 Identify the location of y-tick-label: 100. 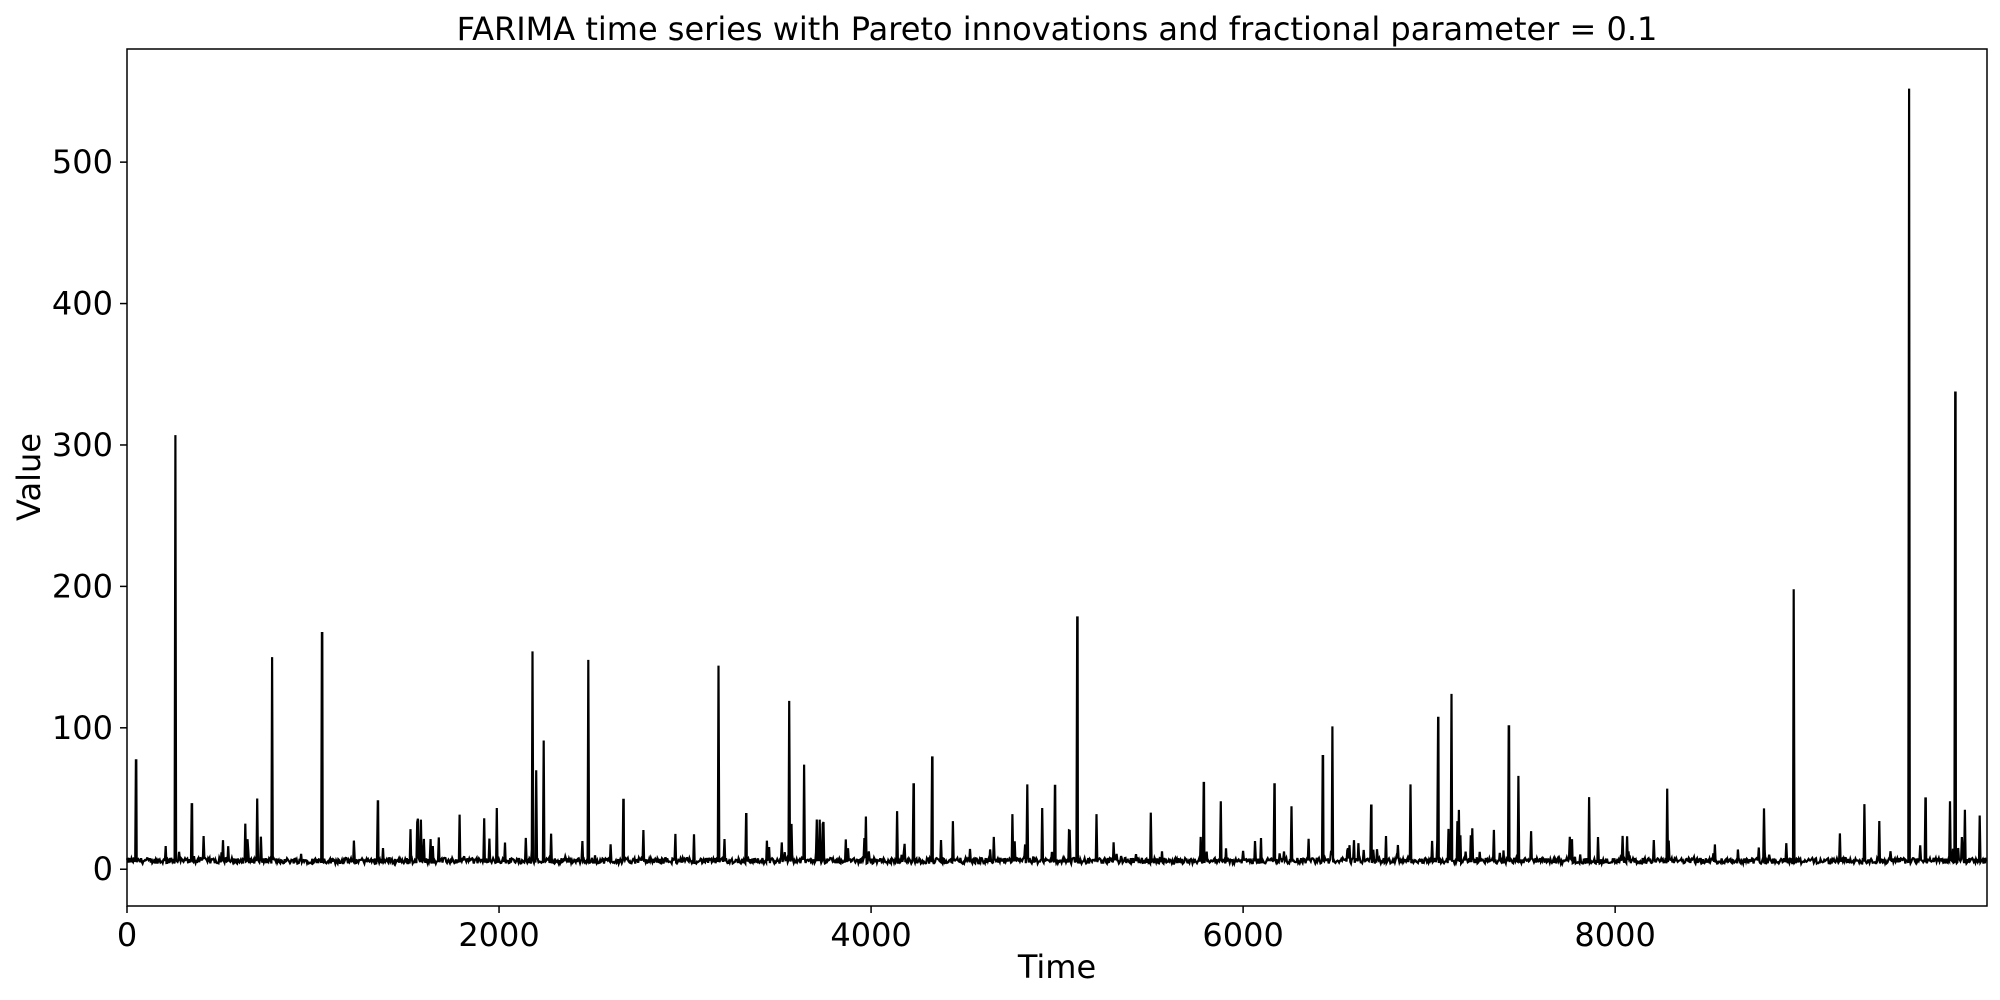
(82, 728).